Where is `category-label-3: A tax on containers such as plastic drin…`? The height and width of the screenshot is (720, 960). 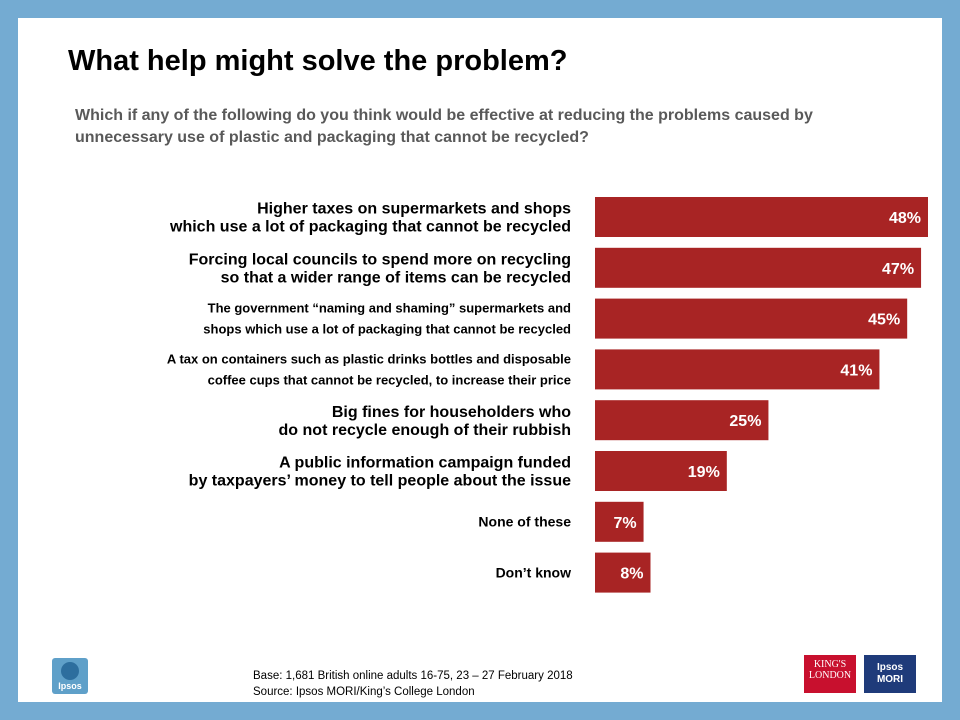 category-label-3: A tax on containers such as plastic drin… is located at coordinates (369, 369).